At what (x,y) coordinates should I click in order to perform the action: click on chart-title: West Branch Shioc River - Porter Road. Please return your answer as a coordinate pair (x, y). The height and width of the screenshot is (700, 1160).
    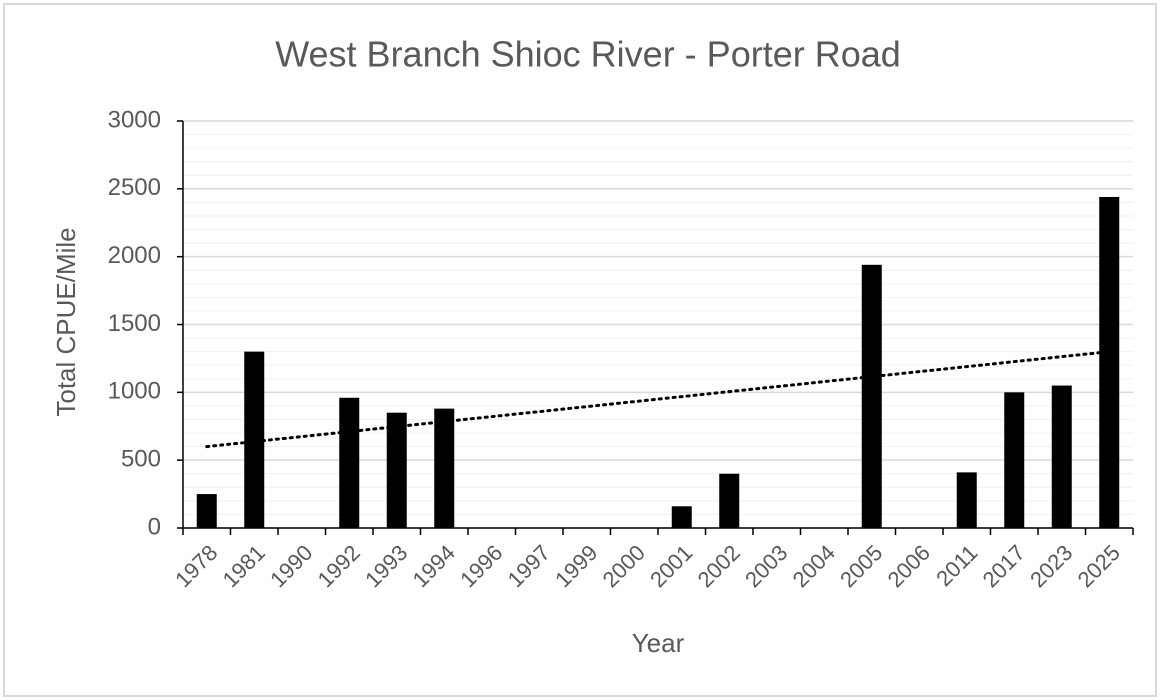
    Looking at the image, I should click on (588, 54).